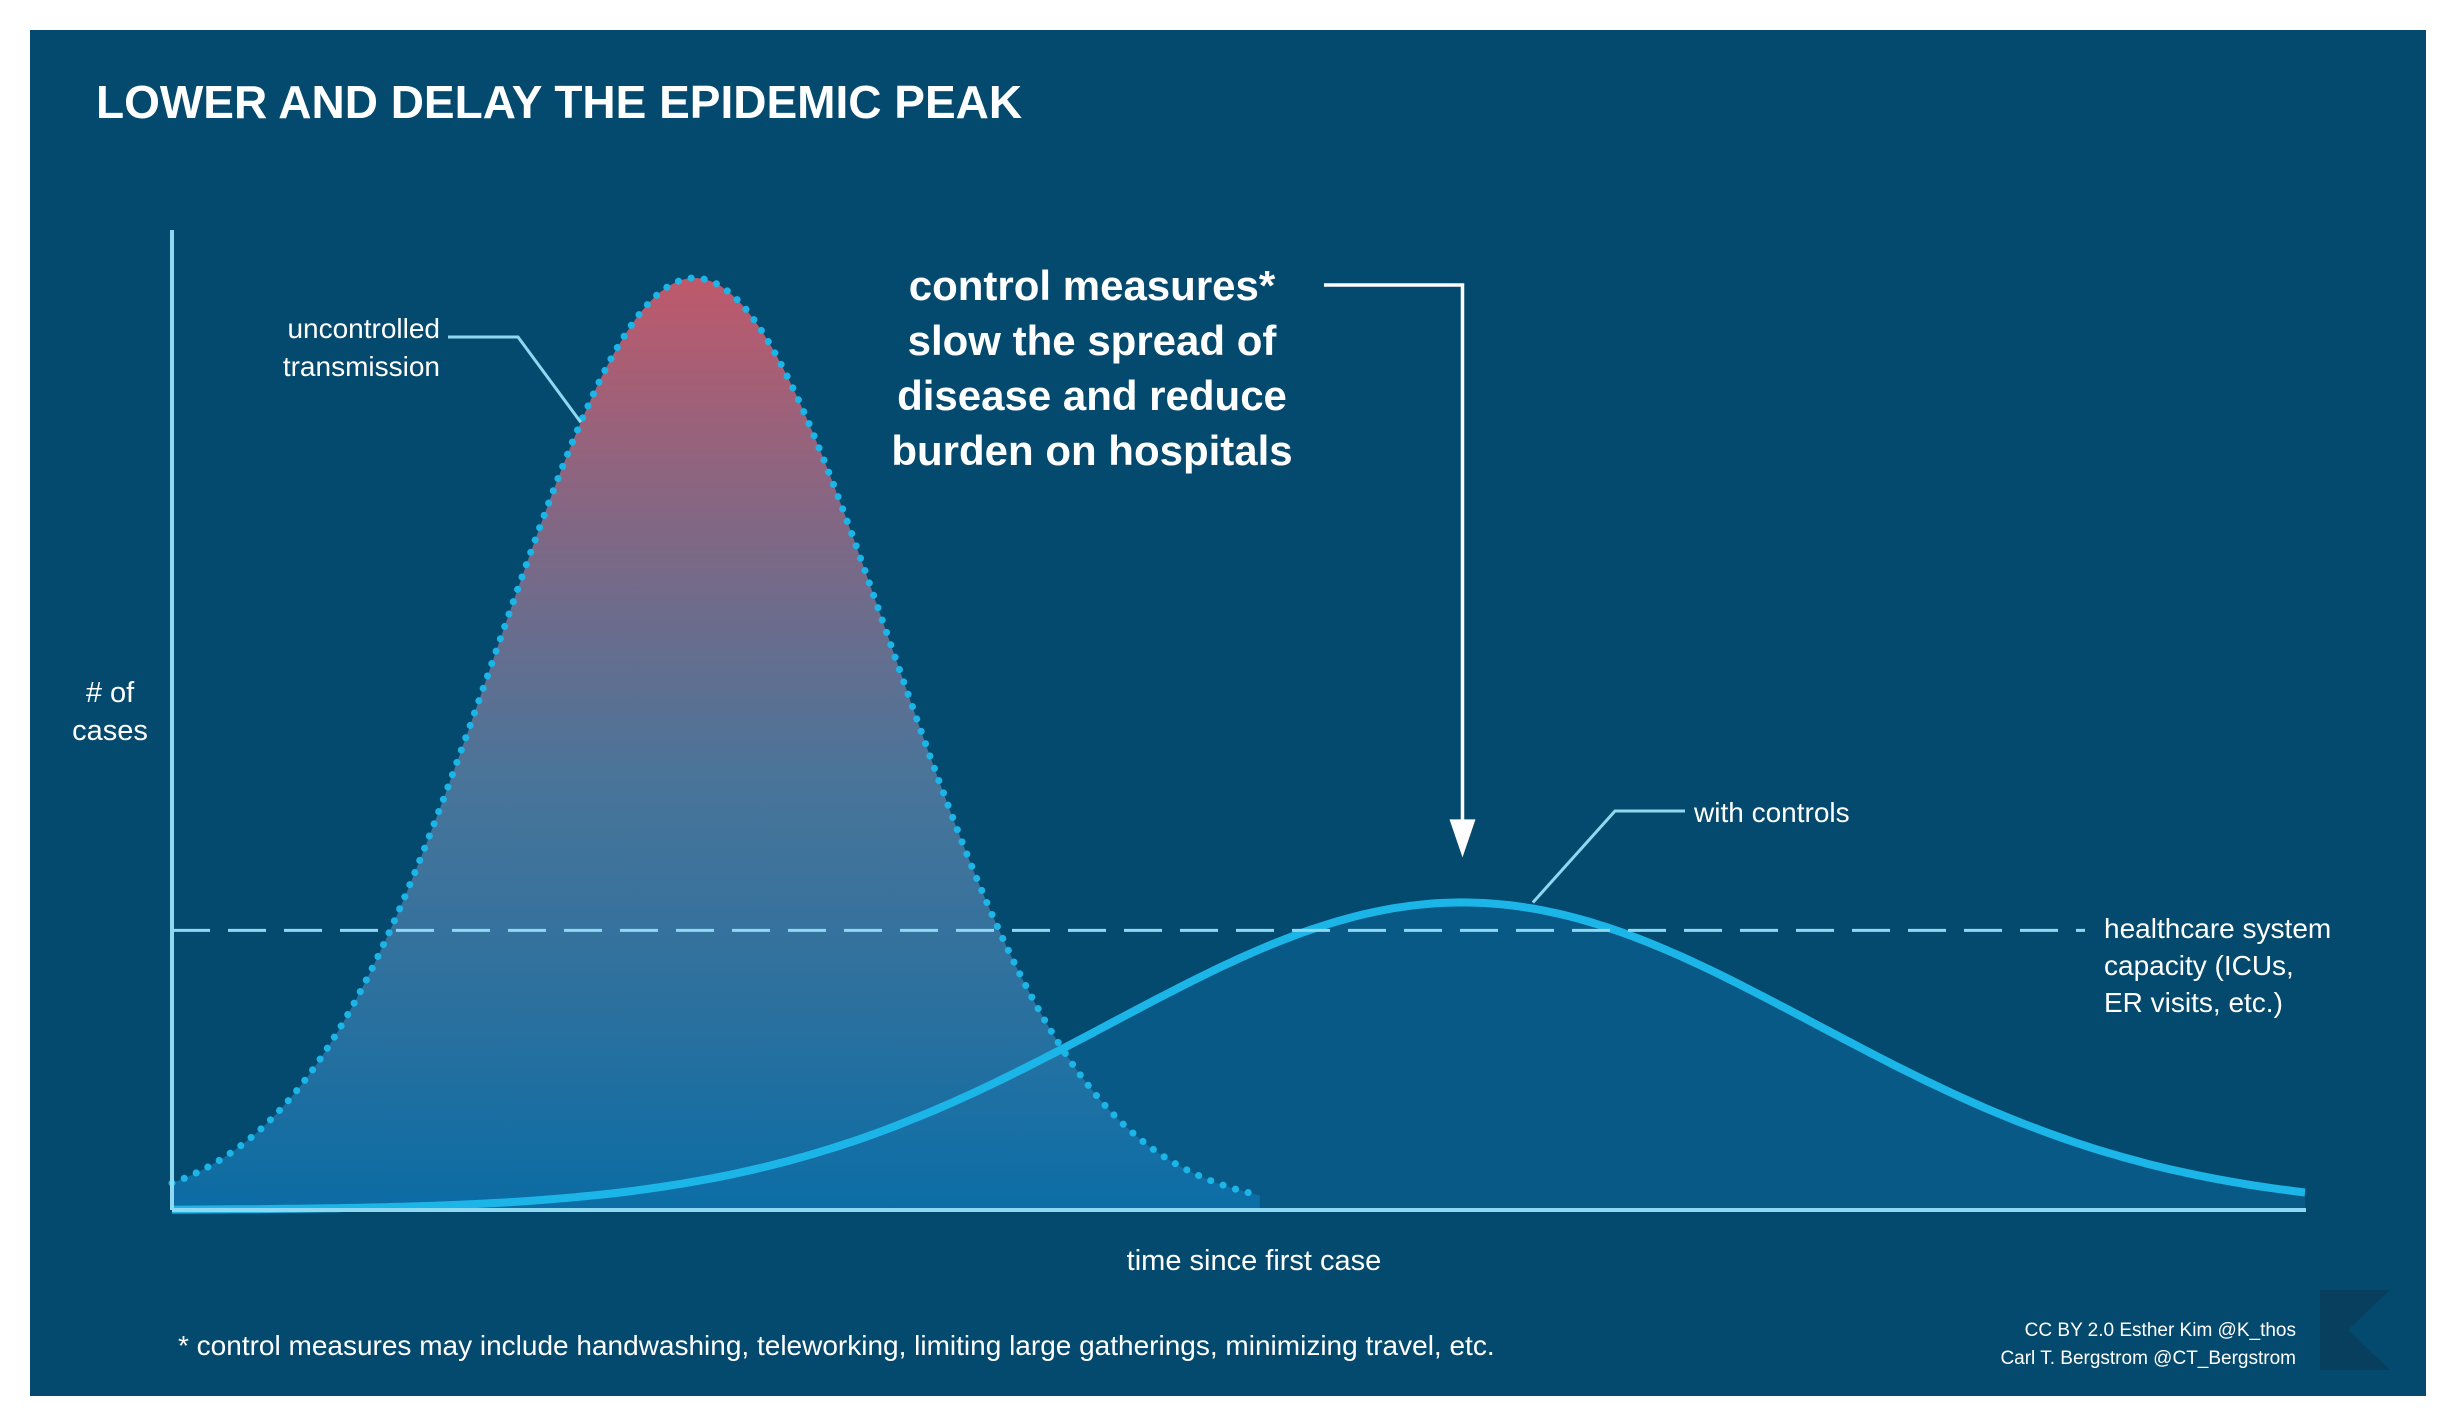  What do you see at coordinates (1394, 560) in the screenshot?
I see `annotation-arrow` at bounding box center [1394, 560].